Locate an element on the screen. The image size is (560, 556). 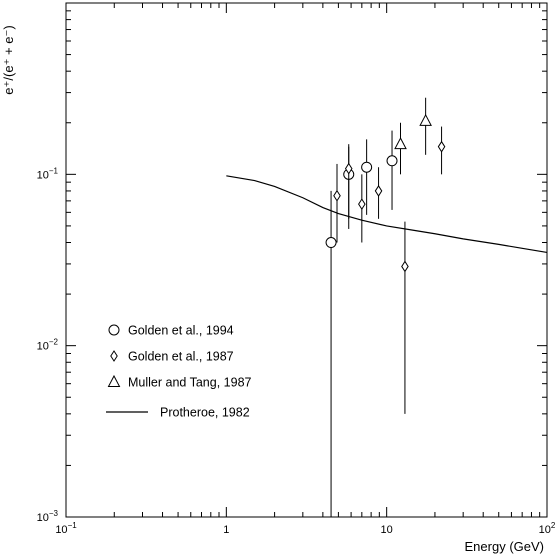
series-line is located at coordinates (387, 214).